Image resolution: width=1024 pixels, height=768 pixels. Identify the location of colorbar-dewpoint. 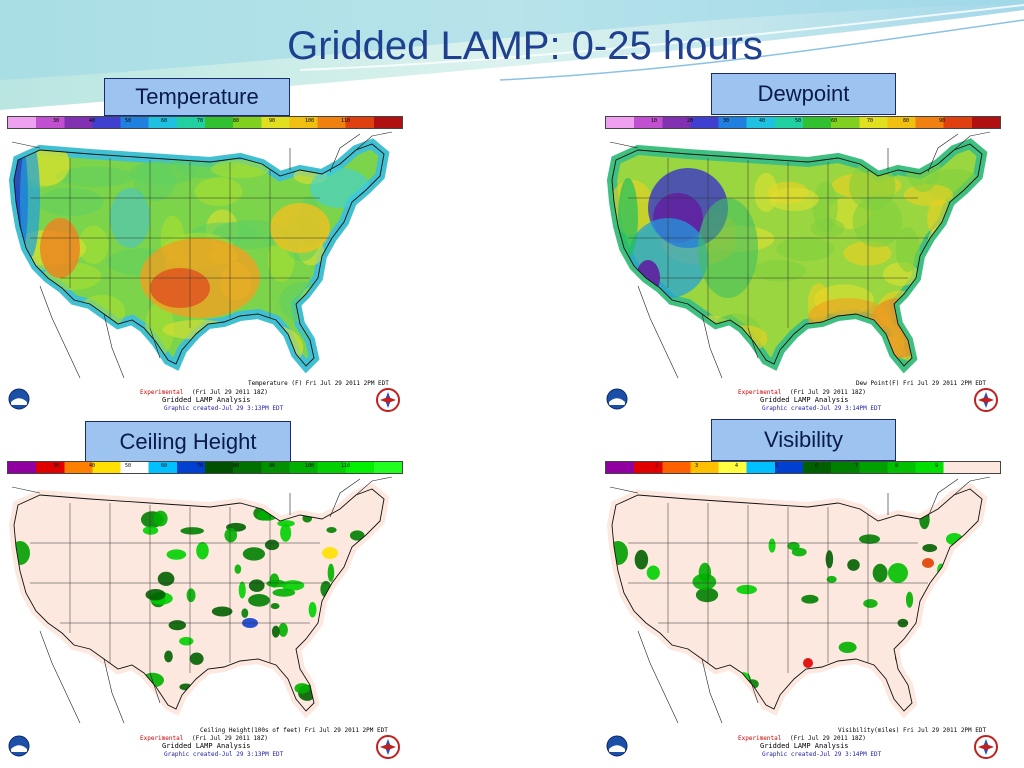
(803, 122).